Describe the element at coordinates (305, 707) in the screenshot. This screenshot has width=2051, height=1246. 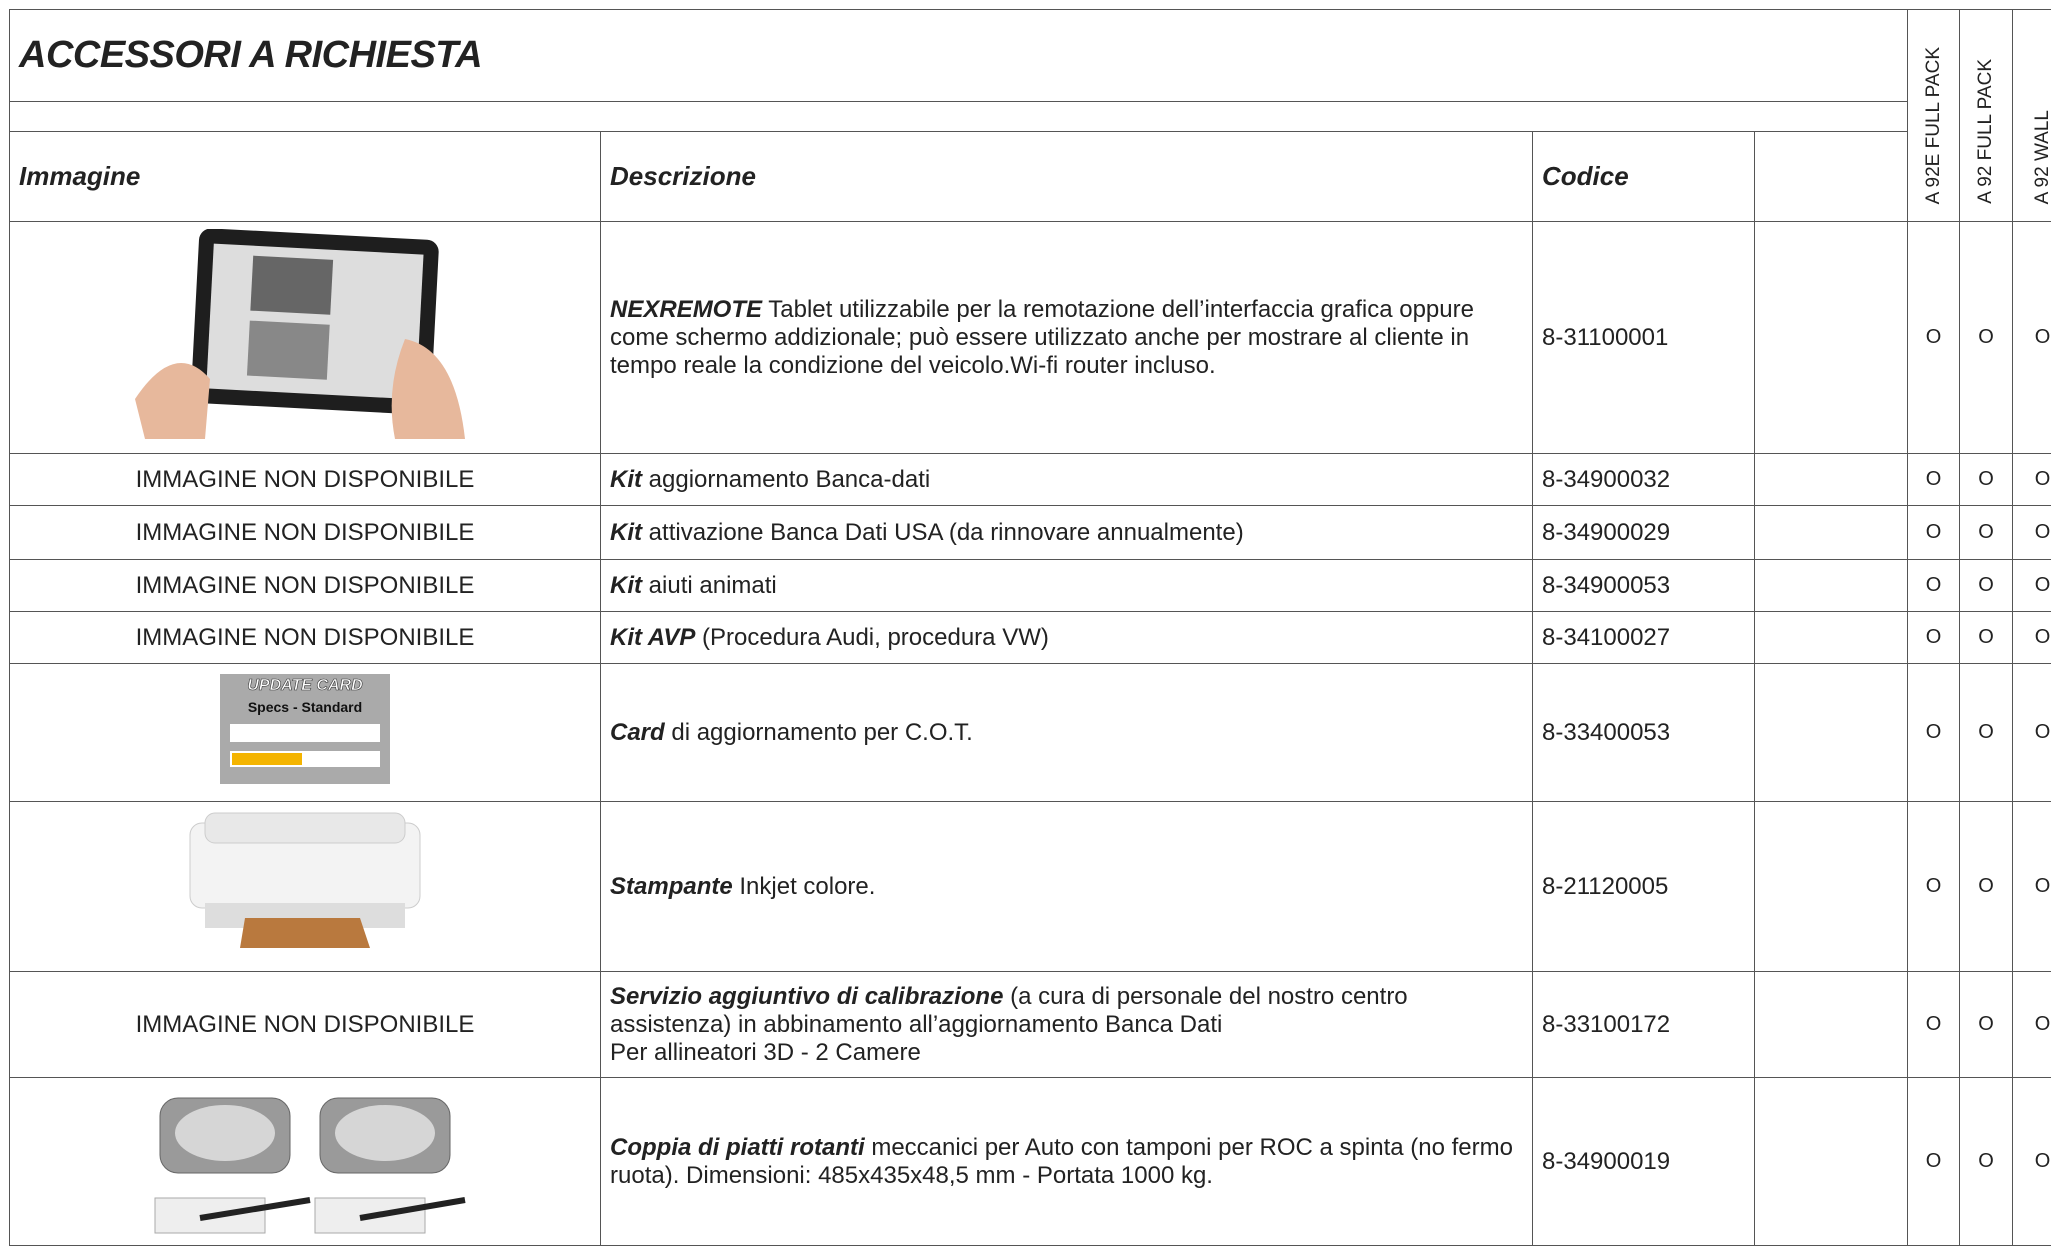
I see `card-text: Specs - Standard` at that location.